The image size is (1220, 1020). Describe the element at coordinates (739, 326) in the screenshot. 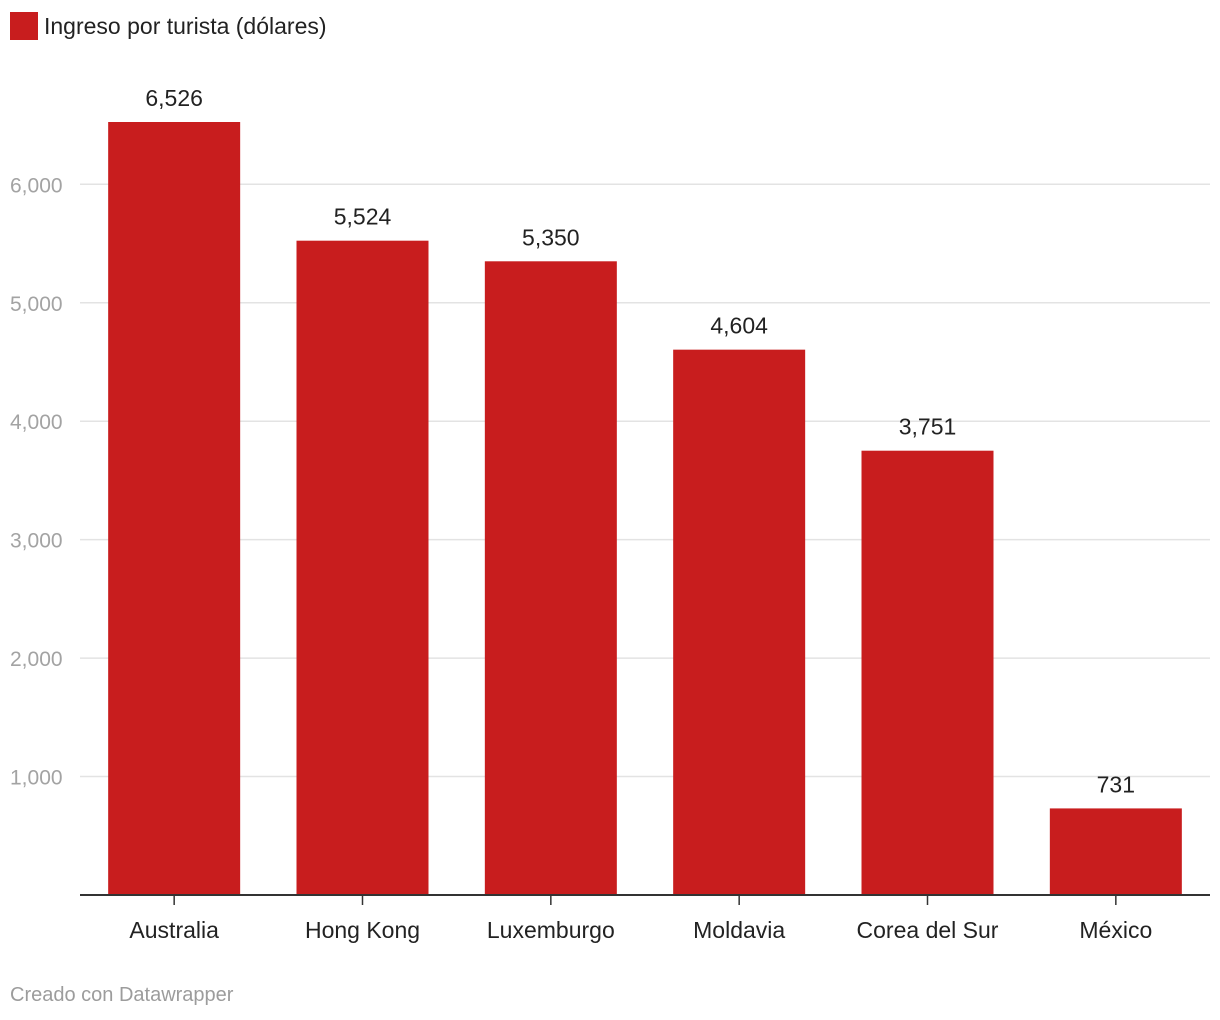

I see `data-label: 4,604` at that location.